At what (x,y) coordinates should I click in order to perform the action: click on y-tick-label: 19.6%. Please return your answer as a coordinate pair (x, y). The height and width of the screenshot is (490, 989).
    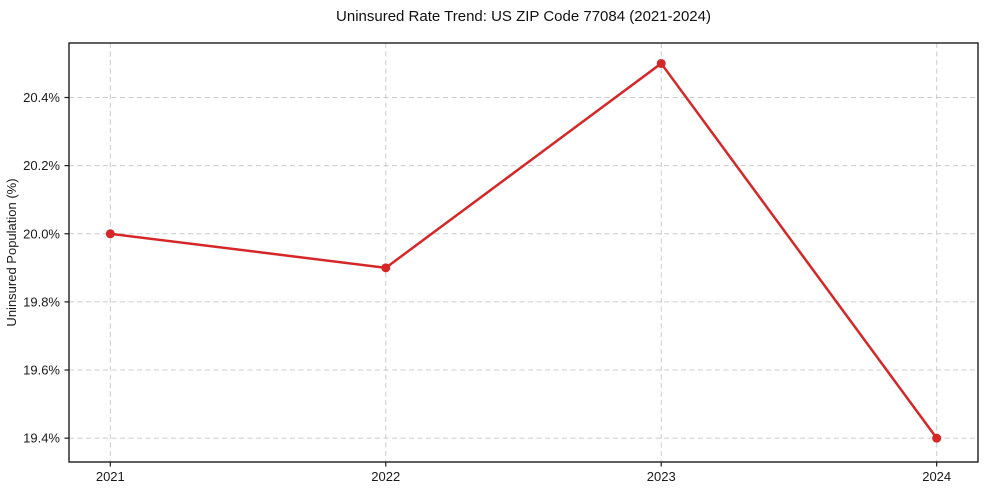
    Looking at the image, I should click on (41, 370).